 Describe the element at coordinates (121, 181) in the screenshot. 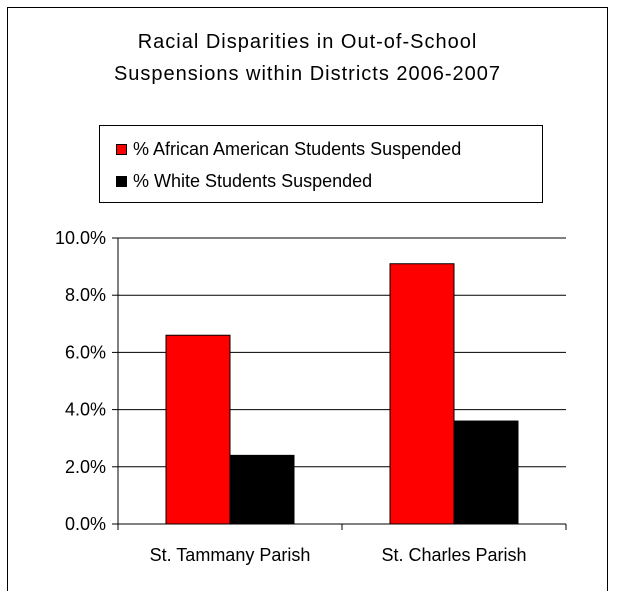

I see `legend-swatch-white` at that location.